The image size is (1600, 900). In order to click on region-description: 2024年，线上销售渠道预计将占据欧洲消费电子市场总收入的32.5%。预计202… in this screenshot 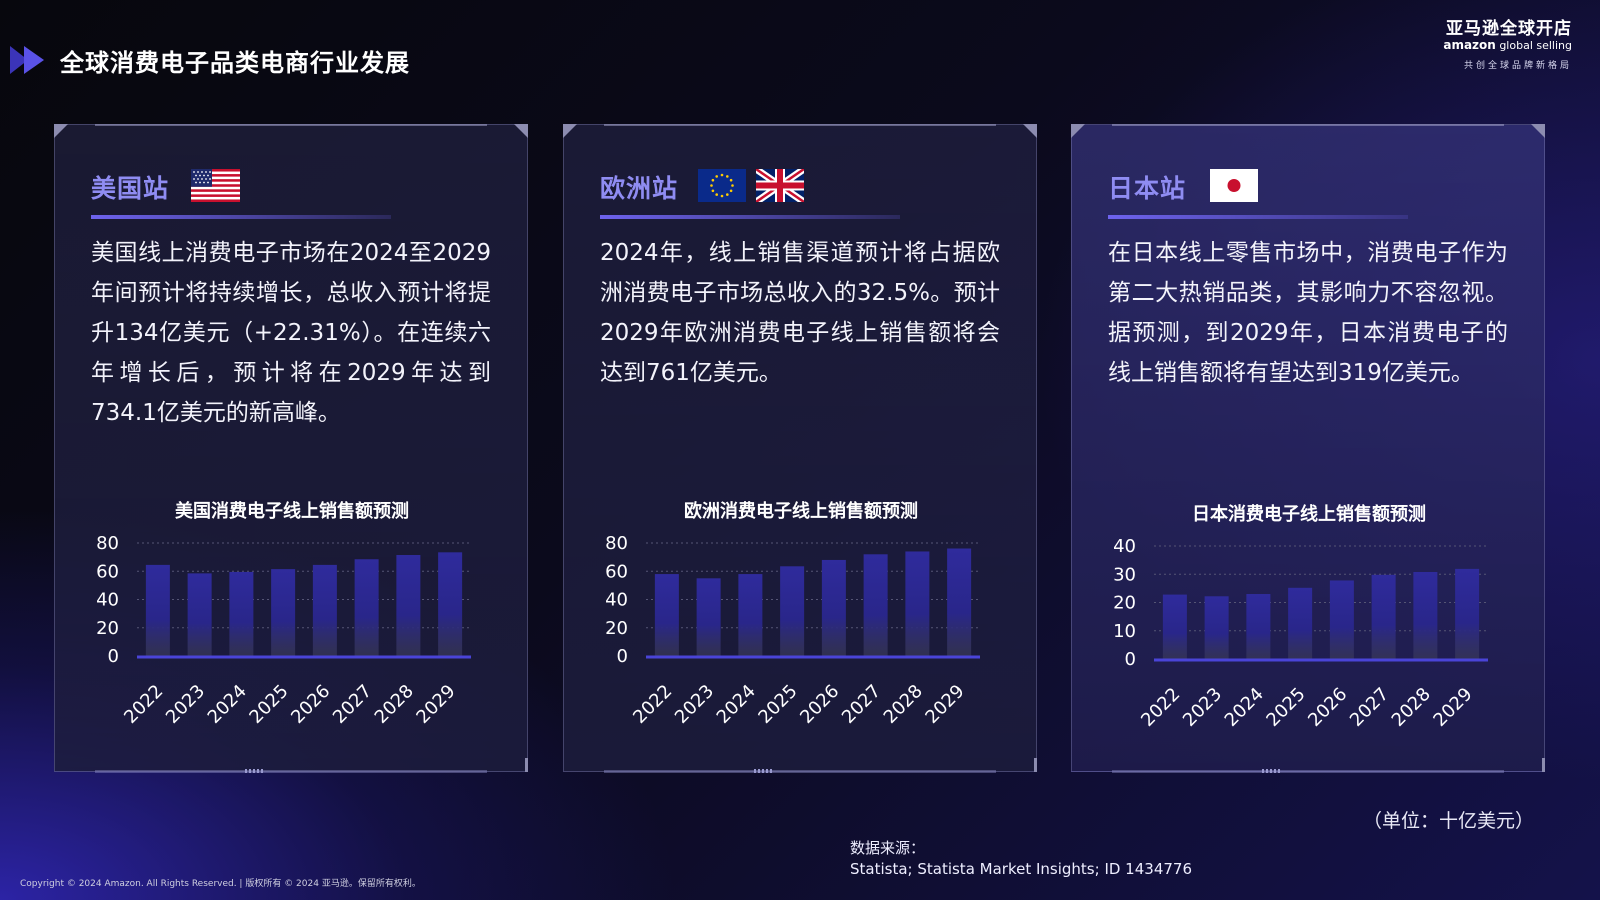, I will do `click(800, 313)`.